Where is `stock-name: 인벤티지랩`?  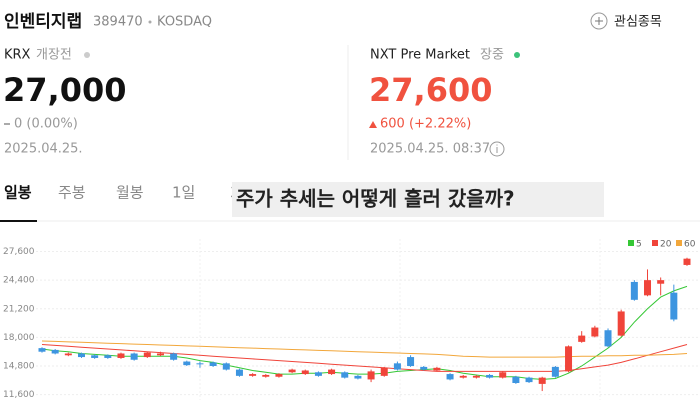
stock-name: 인벤티지랩 is located at coordinates (43, 22).